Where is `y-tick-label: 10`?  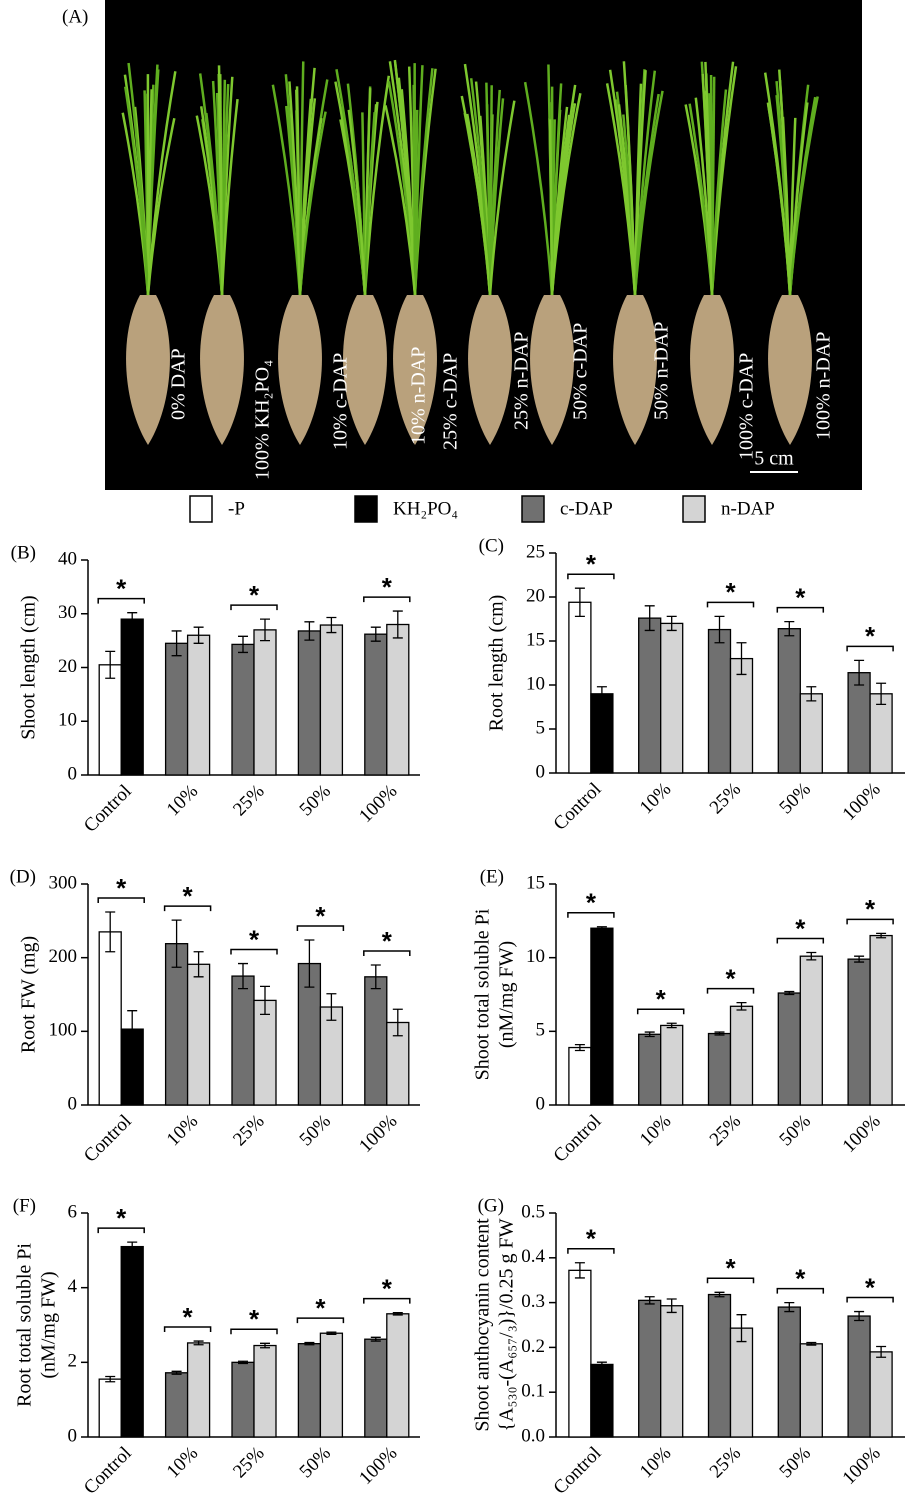
y-tick-label: 10 is located at coordinates (535, 683).